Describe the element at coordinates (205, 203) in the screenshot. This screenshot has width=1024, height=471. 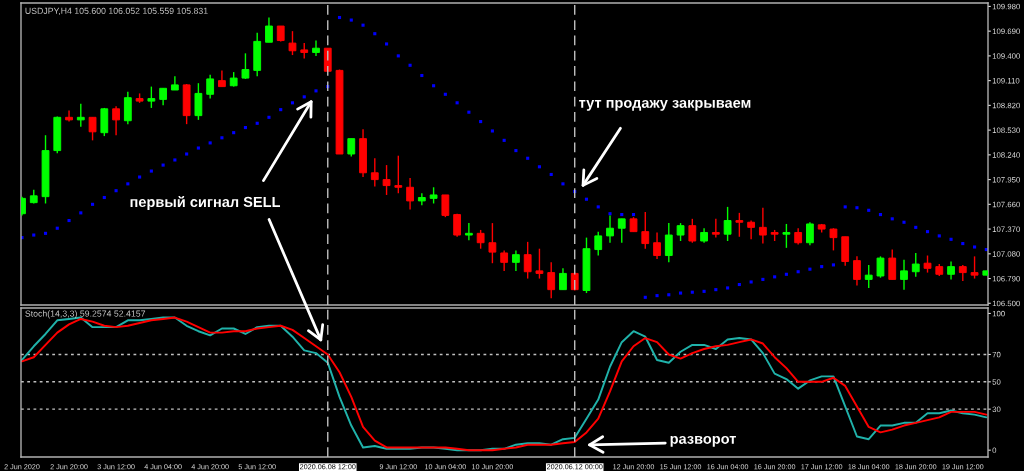
I see `annotation: первый сигнал SELL` at that location.